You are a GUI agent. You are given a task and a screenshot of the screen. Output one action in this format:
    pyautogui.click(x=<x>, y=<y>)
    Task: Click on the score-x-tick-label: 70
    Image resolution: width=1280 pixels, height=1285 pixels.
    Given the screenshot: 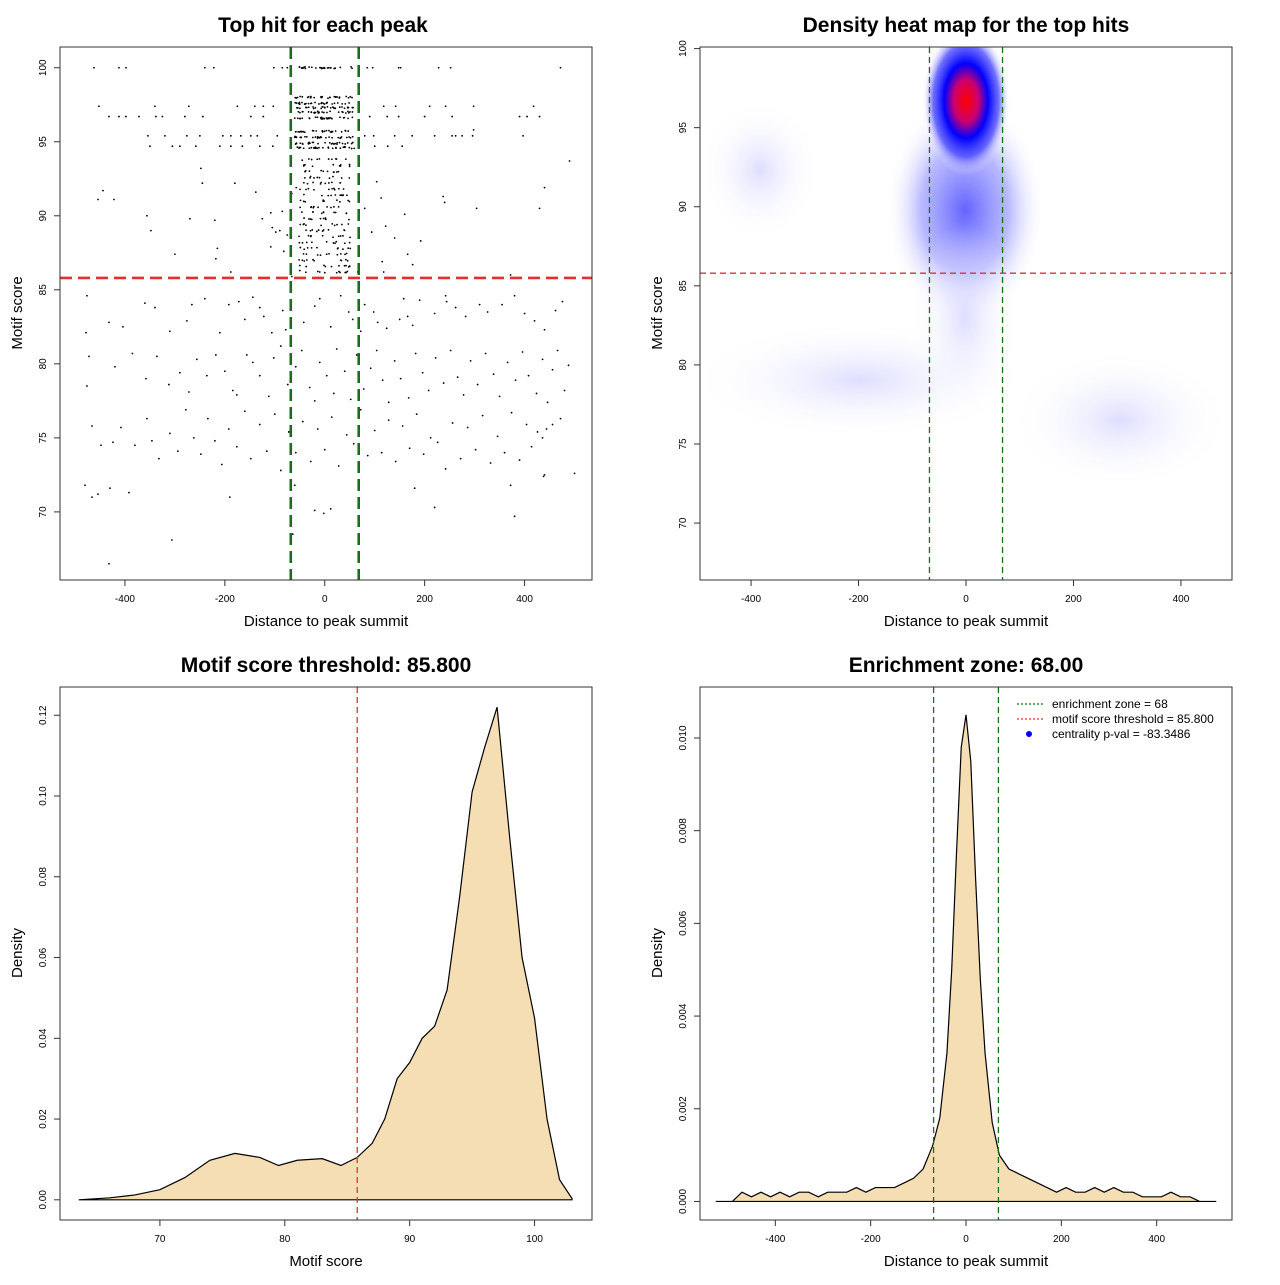 What is the action you would take?
    pyautogui.click(x=160, y=1239)
    